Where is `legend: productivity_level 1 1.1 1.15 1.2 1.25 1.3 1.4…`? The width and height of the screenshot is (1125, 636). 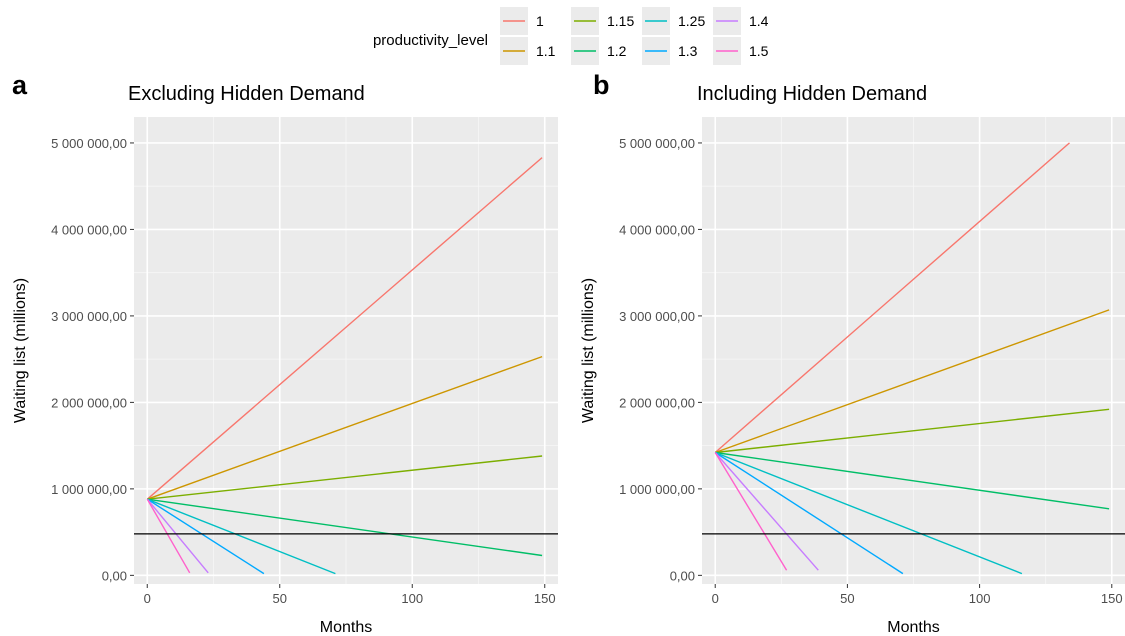
legend: productivity_level 1 1.1 1.15 1.2 1.25 1.3 1.4… is located at coordinates (571, 36).